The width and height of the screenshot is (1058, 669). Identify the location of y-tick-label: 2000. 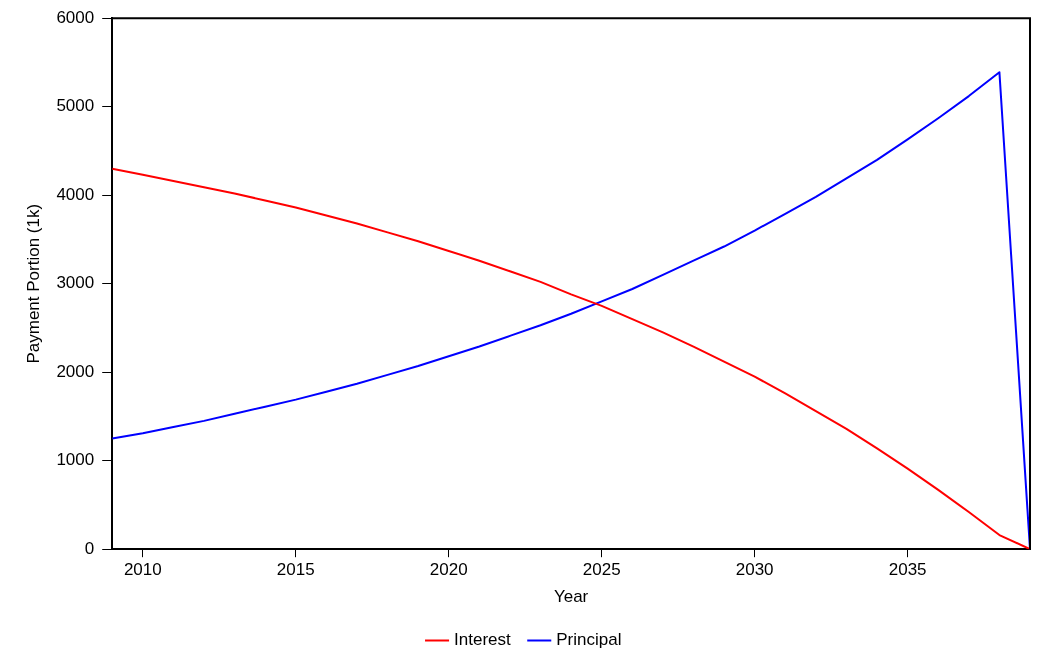
(75, 371).